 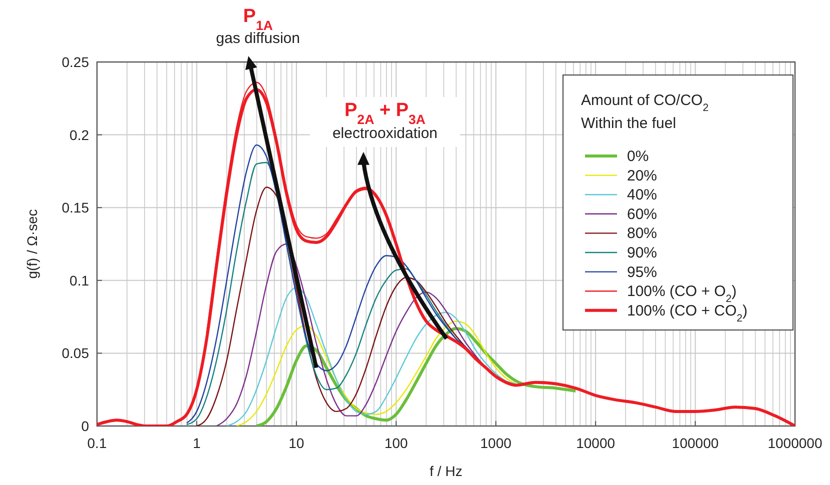 I want to click on legend-label: 40%, so click(x=642, y=195).